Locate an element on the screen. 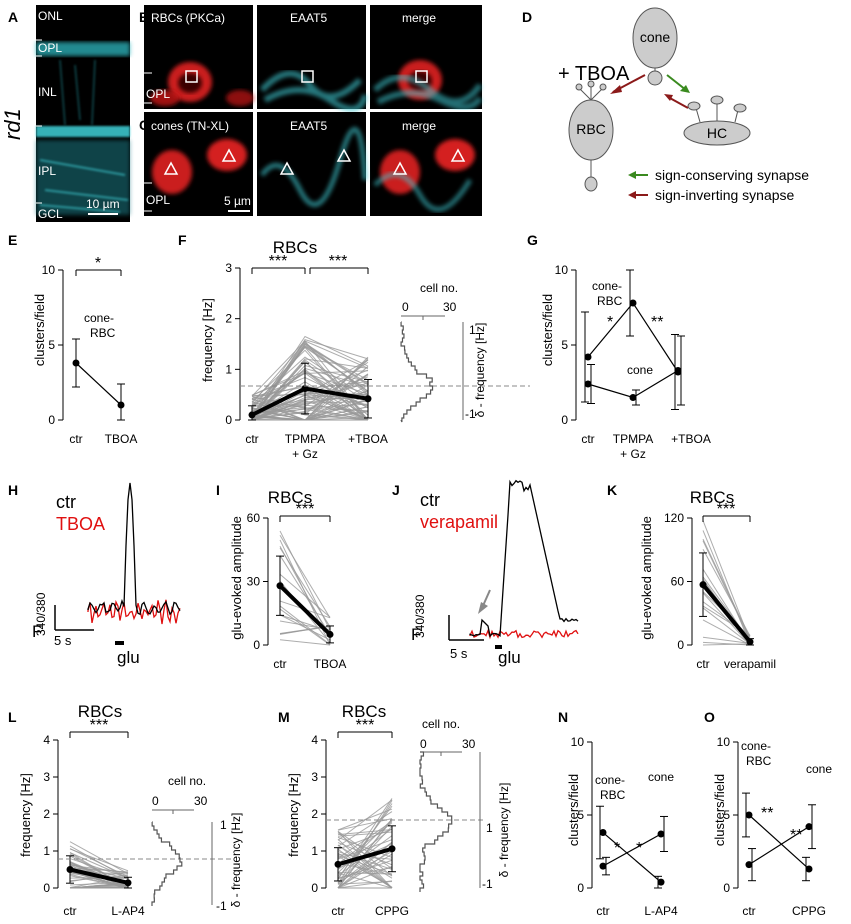  e-ylabel: clusters/field is located at coordinates (39, 330).